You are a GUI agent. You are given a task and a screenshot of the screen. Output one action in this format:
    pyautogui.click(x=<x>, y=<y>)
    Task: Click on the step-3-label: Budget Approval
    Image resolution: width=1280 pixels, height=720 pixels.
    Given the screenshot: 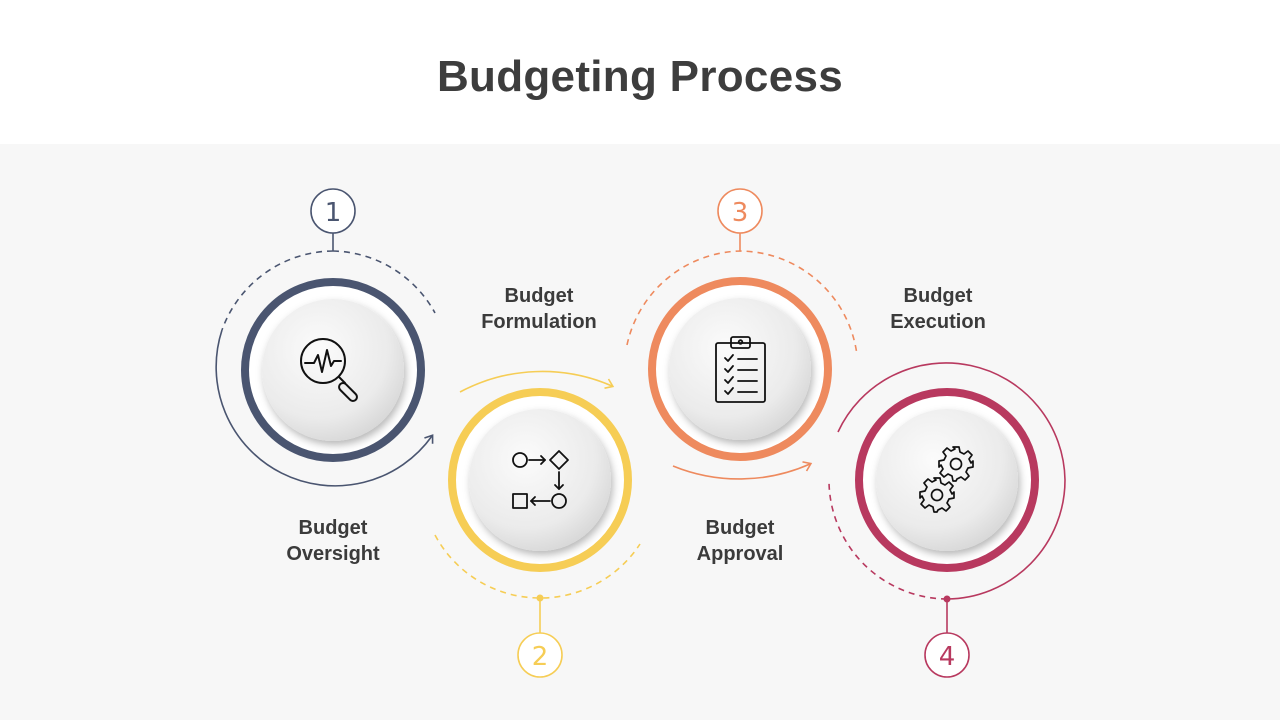 What is the action you would take?
    pyautogui.click(x=740, y=541)
    